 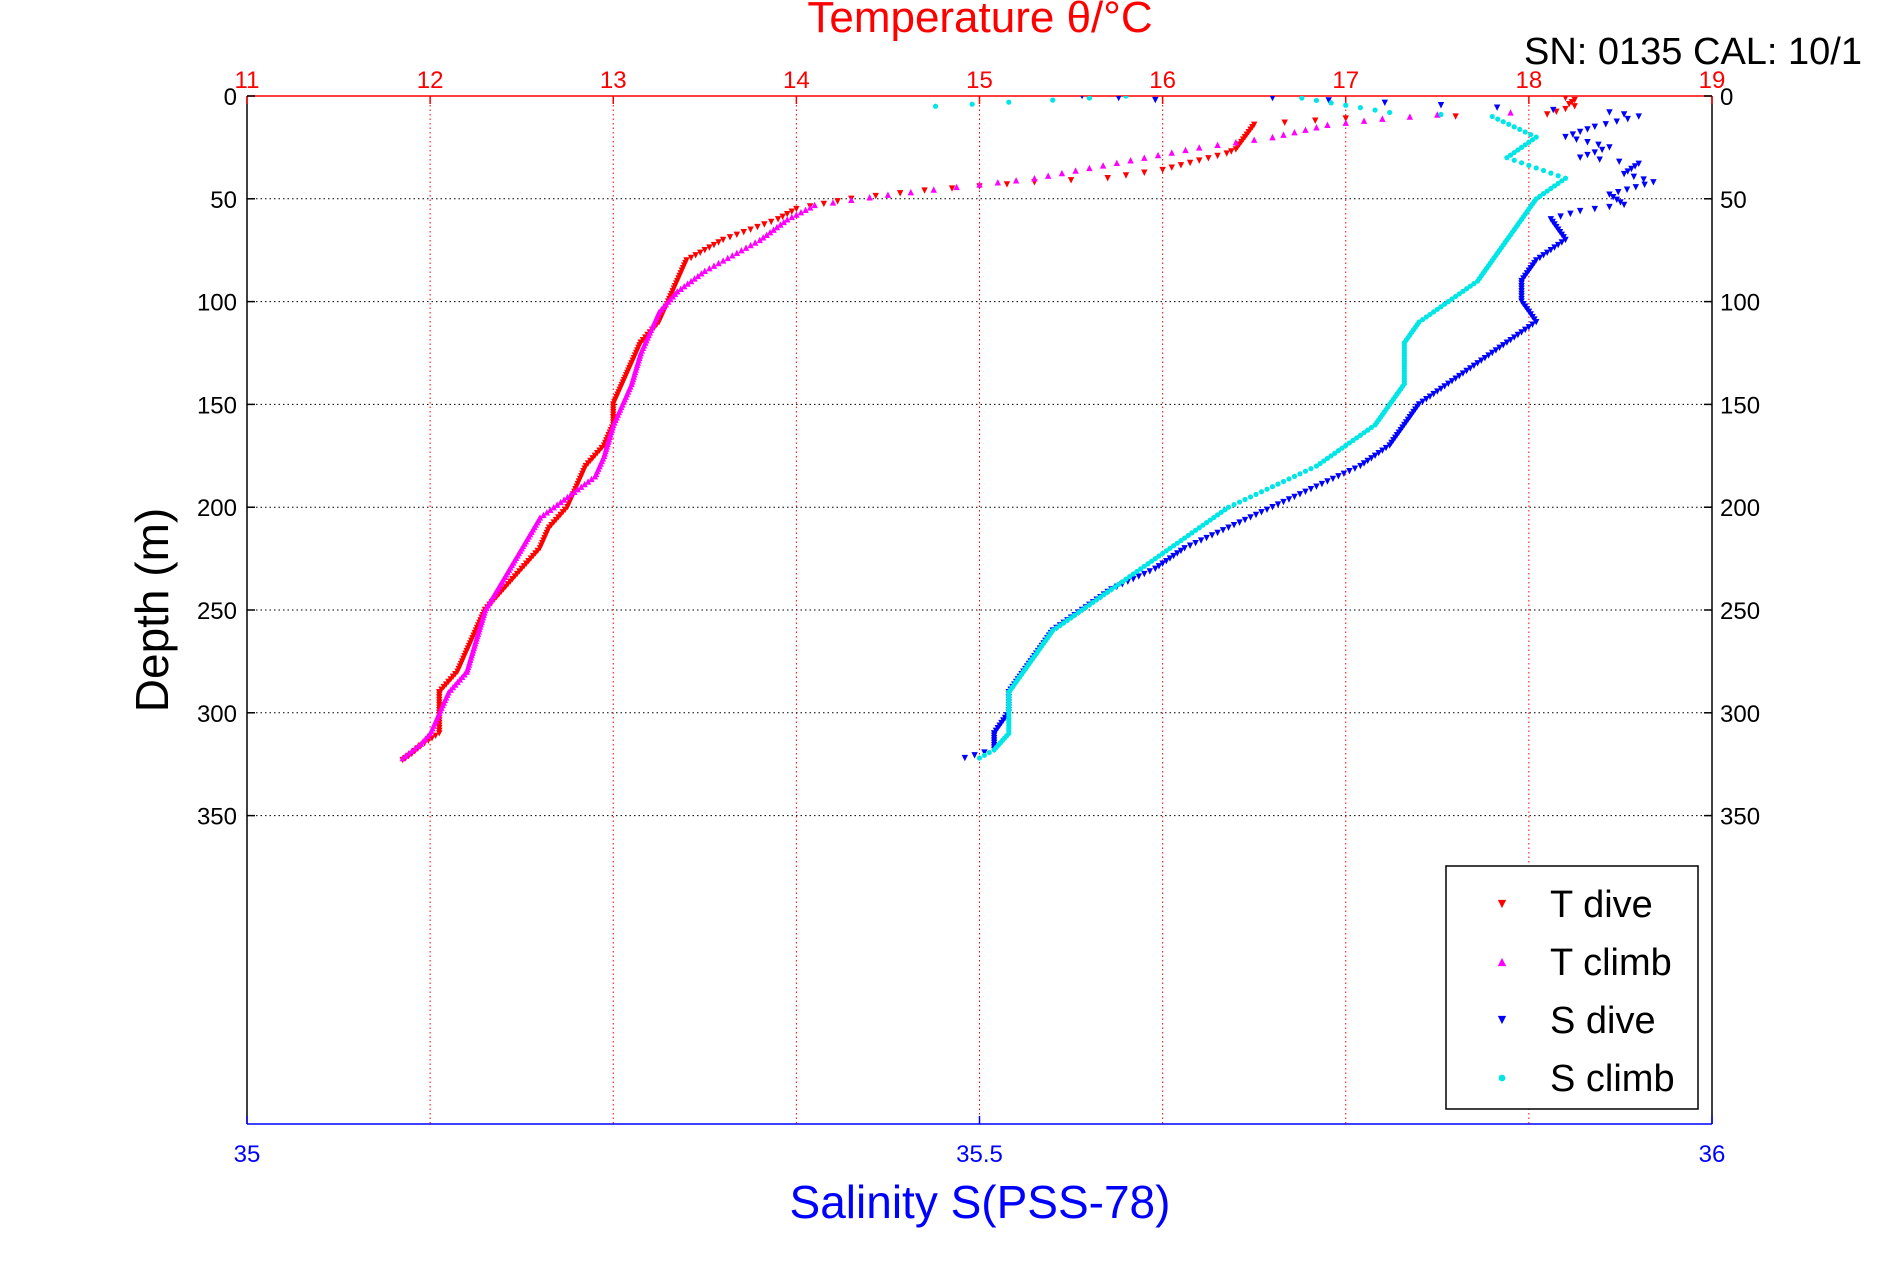 I want to click on depth-tick-label: 200, so click(x=217, y=508).